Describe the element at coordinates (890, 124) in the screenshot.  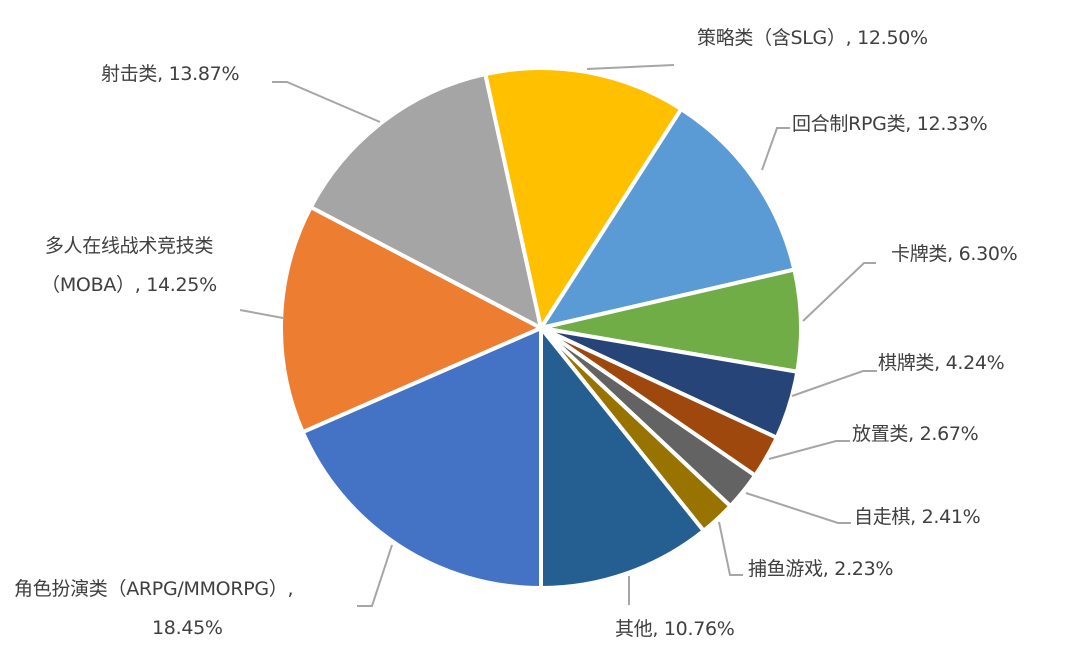
I see `label-turn-rpg: 回合制RPG类, 12.33%` at that location.